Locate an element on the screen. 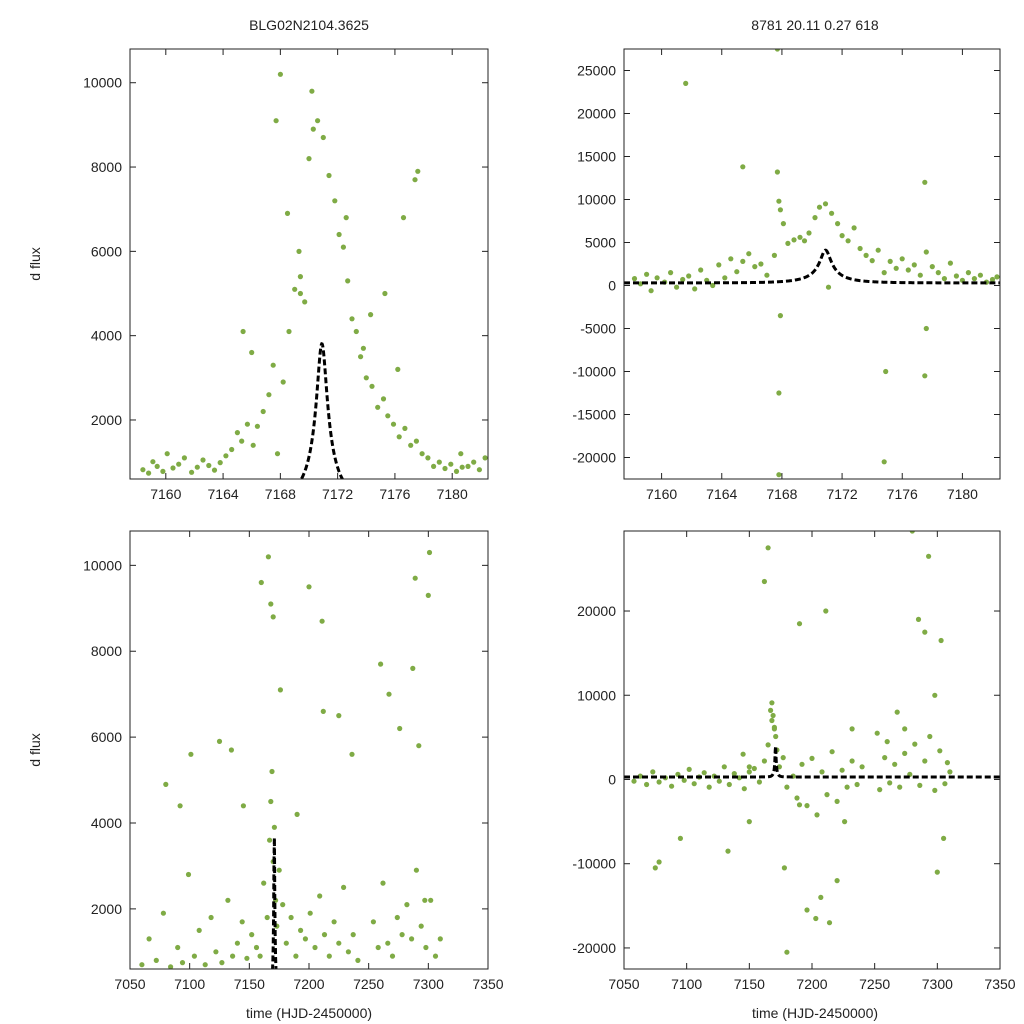 The width and height of the screenshot is (1024, 1024). x-tick-label: 7050 is located at coordinates (623, 984).